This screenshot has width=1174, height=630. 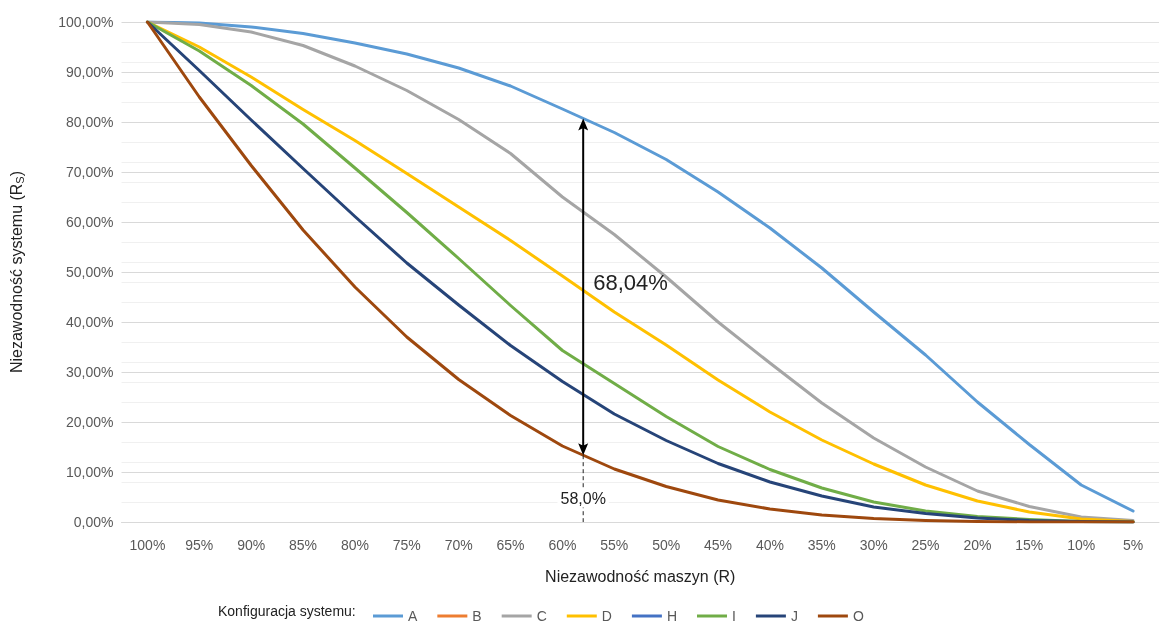 I want to click on y-tick-label: 80,00%, so click(x=90, y=122).